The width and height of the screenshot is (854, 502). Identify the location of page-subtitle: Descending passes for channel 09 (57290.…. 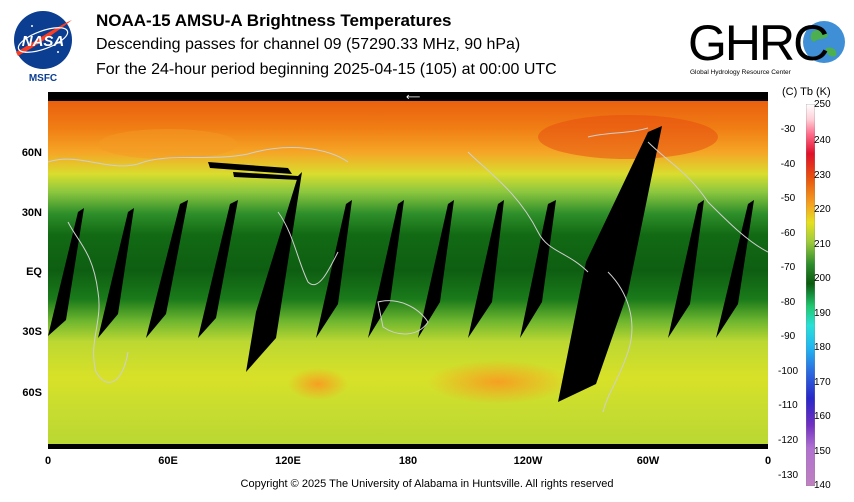
(308, 44).